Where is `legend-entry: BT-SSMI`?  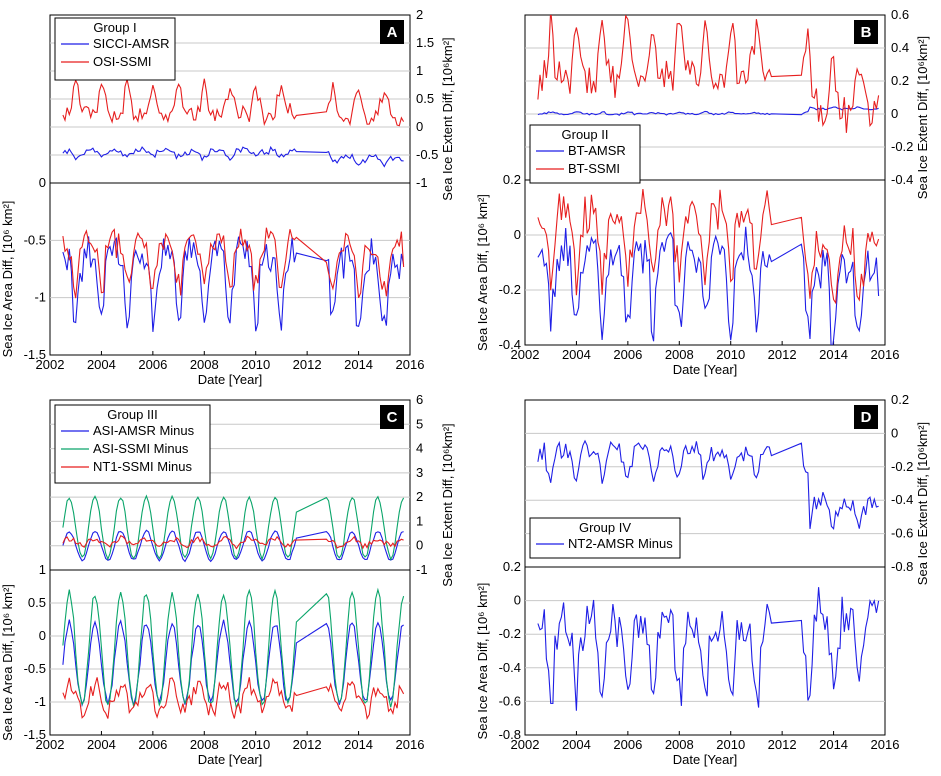 legend-entry: BT-SSMI is located at coordinates (594, 168).